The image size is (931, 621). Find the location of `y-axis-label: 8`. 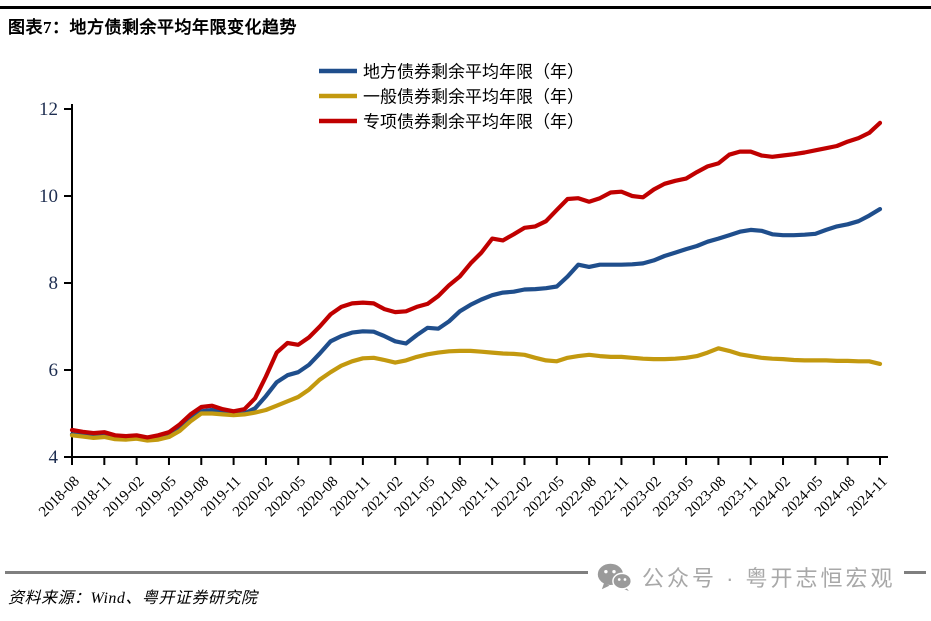

y-axis-label: 8 is located at coordinates (54, 283).